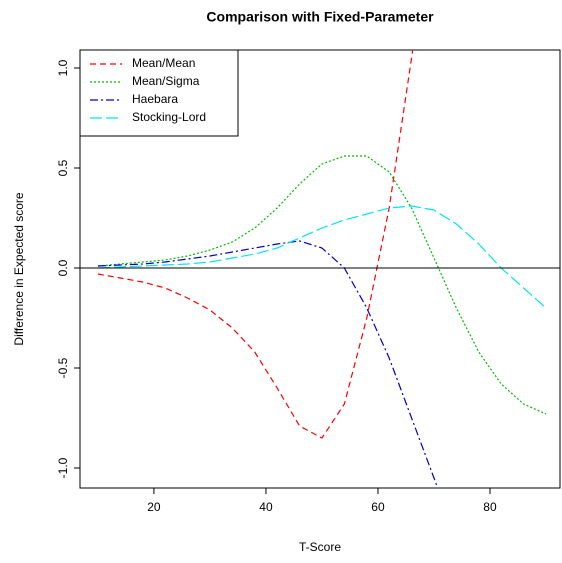 This screenshot has width=562, height=563. Describe the element at coordinates (266, 507) in the screenshot. I see `x-tick-label: 40` at that location.